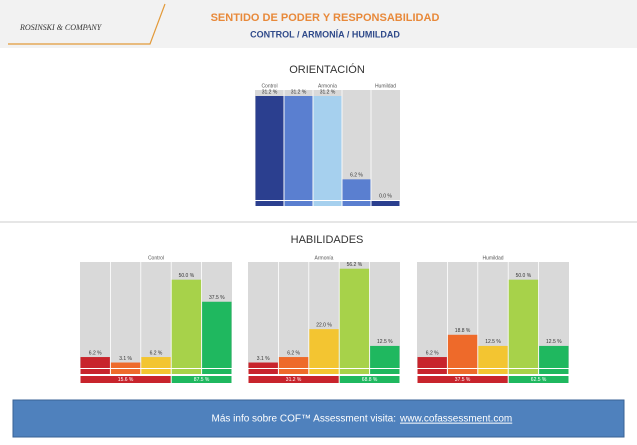 The width and height of the screenshot is (637, 445). Describe the element at coordinates (355, 265) in the screenshot. I see `value-label: 56.2 %` at that location.